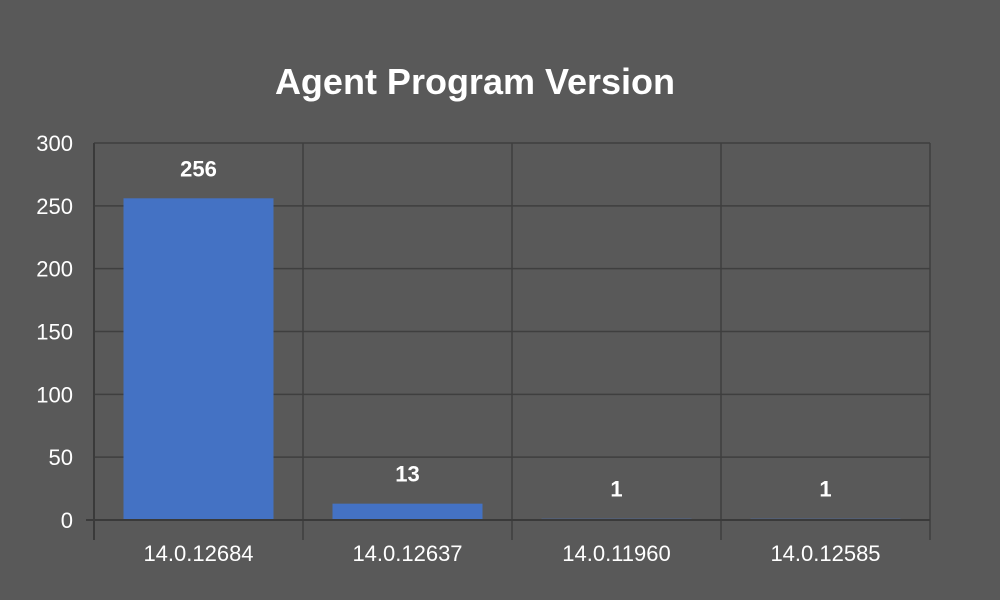 The image size is (1000, 600). Describe the element at coordinates (54, 206) in the screenshot. I see `y-tick-label: 250` at that location.